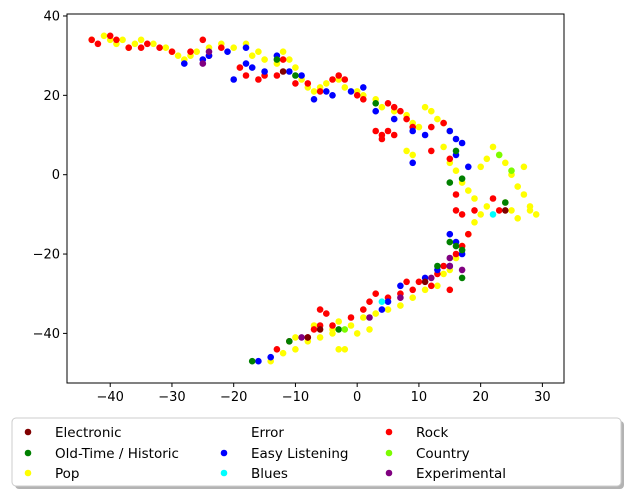 The width and height of the screenshot is (629, 496). What do you see at coordinates (73, 433) in the screenshot?
I see `legend-item: Electronic` at bounding box center [73, 433].